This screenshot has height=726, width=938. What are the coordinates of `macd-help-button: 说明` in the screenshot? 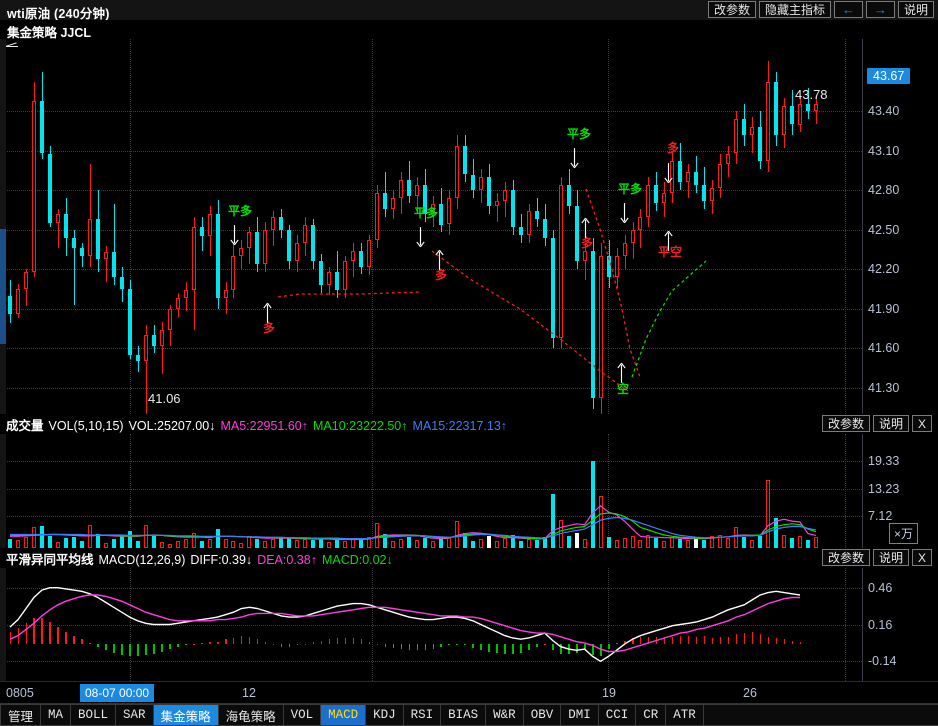 It's located at (890, 557).